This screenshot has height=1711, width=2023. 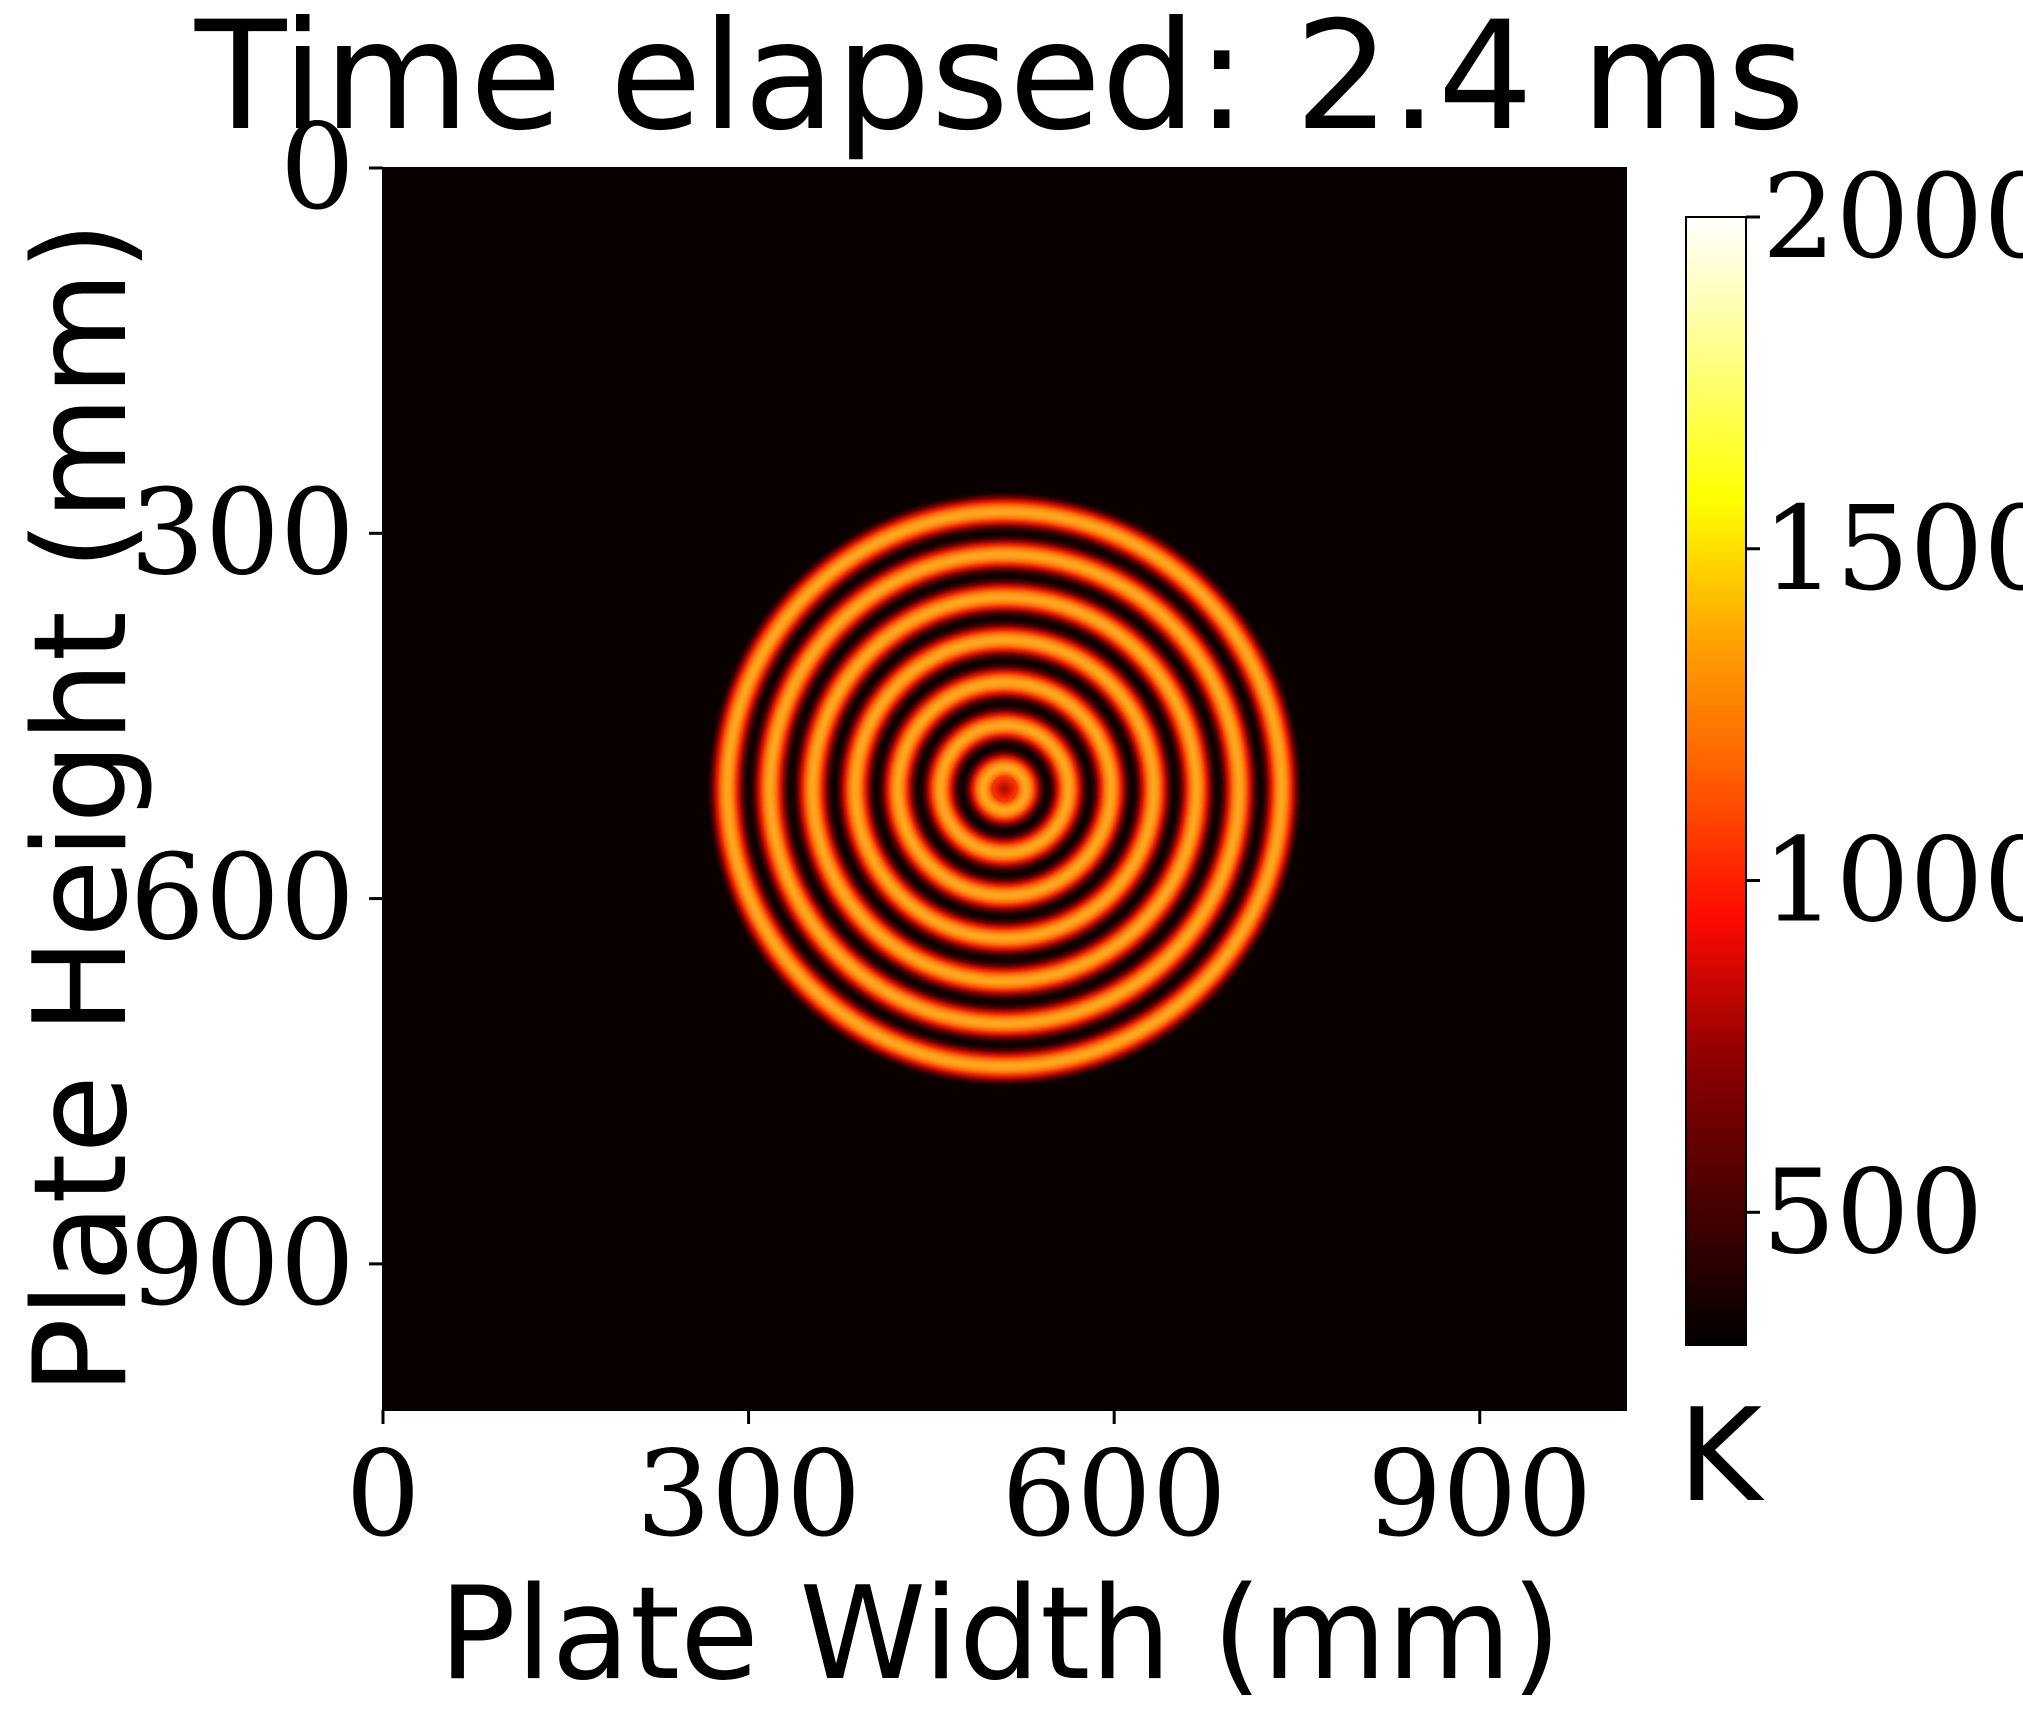 I want to click on y-tick-label: 600, so click(x=242, y=898).